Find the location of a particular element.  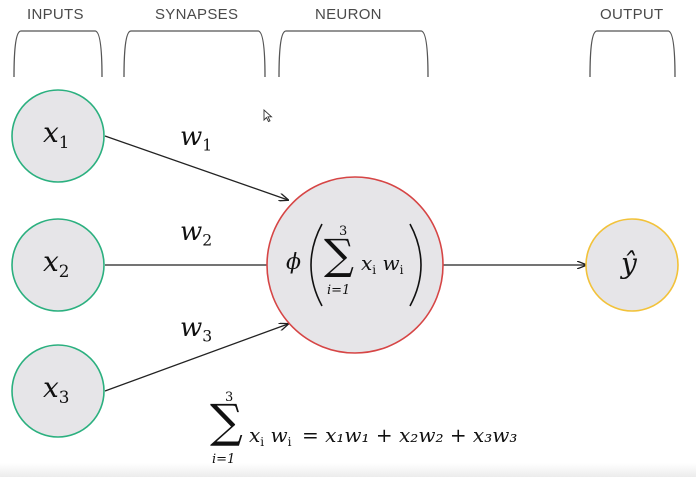

output-bracket is located at coordinates (632, 54).